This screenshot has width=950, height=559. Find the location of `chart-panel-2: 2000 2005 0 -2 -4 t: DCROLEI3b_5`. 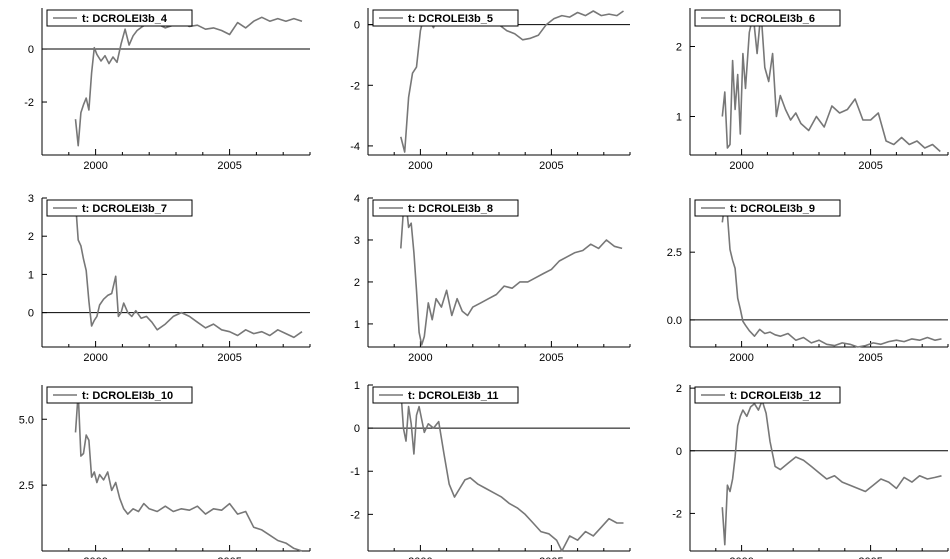

chart-panel-2: 2000 2005 0 -2 -4 t: DCROLEI3b_5 is located at coordinates (490, 90).